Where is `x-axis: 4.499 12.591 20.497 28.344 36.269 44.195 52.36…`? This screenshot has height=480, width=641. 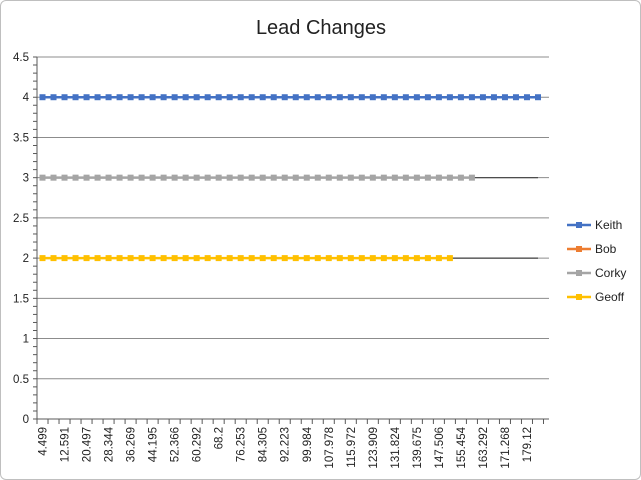
x-axis: 4.499 12.591 20.497 28.344 36.269 44.195 52.36… is located at coordinates (290, 444).